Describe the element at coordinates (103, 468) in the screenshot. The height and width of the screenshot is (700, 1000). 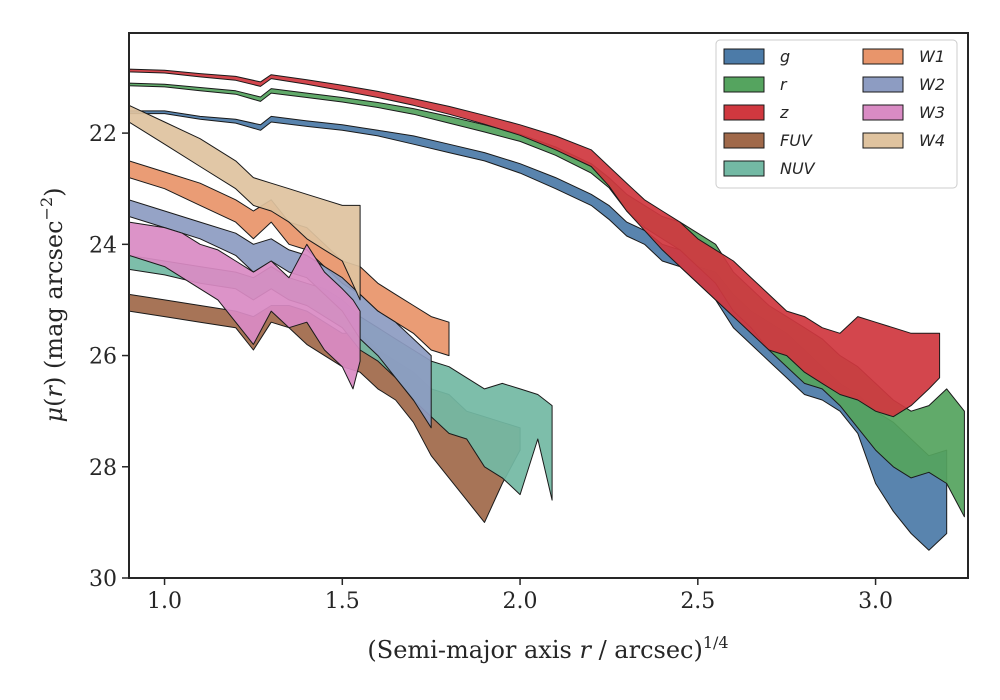
I see `y-tick-label: 28` at that location.